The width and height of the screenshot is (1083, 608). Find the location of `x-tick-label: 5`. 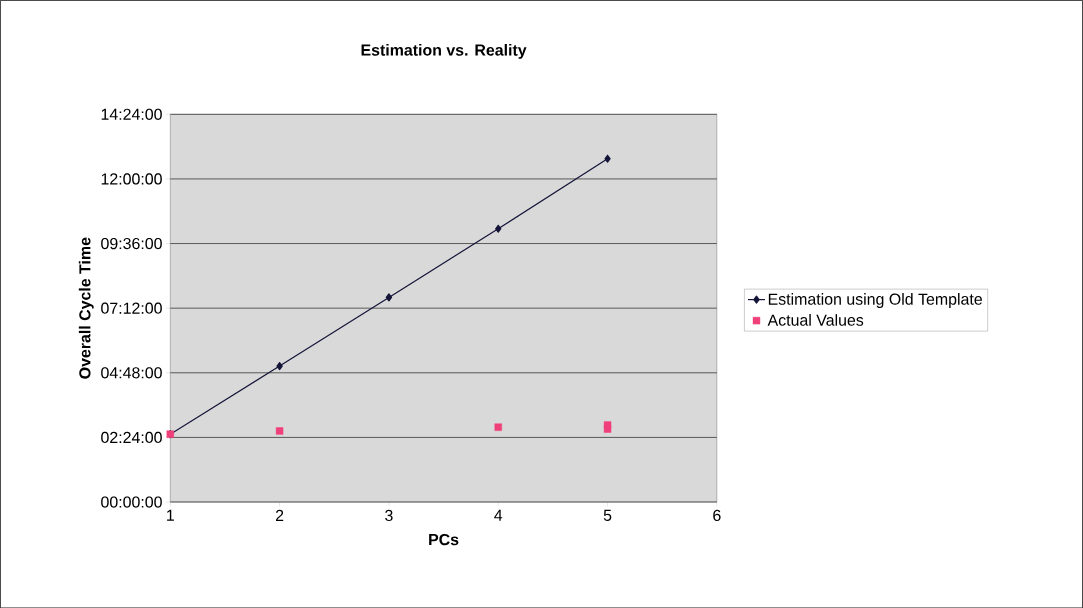

x-tick-label: 5 is located at coordinates (607, 515).